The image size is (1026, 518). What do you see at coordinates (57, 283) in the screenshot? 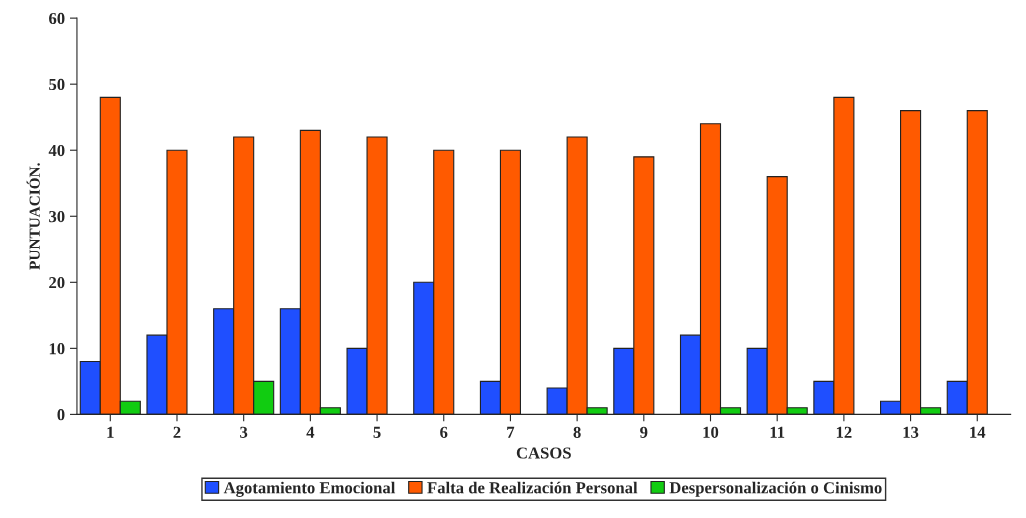
I see `y-tick-label: 20` at bounding box center [57, 283].